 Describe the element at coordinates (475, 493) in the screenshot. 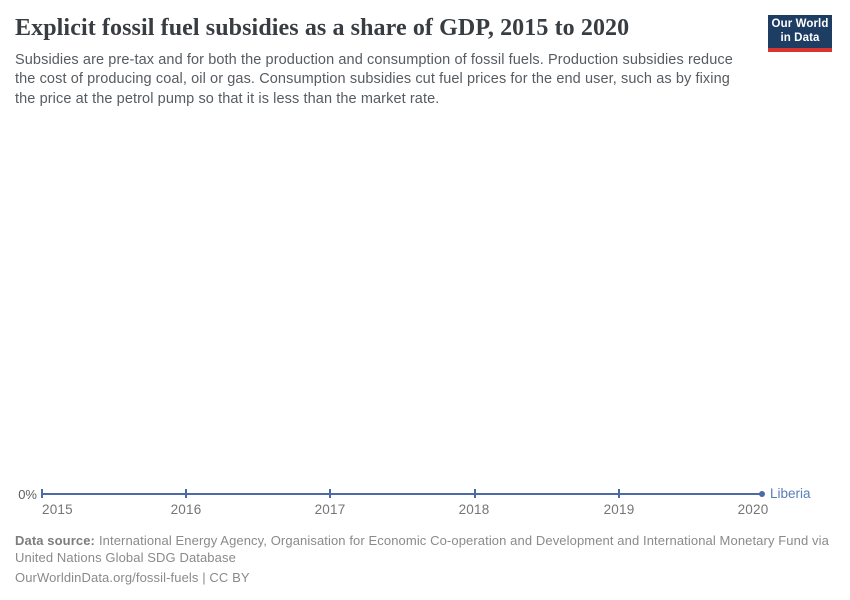

I see `data-point-2018` at that location.